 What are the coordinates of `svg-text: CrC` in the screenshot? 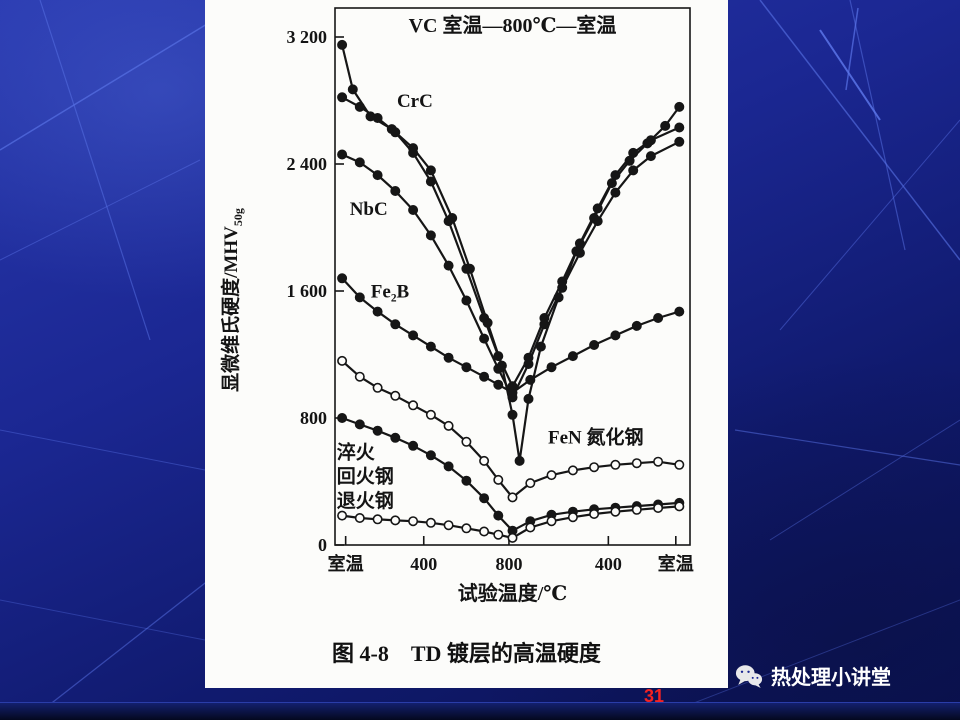 It's located at (415, 101).